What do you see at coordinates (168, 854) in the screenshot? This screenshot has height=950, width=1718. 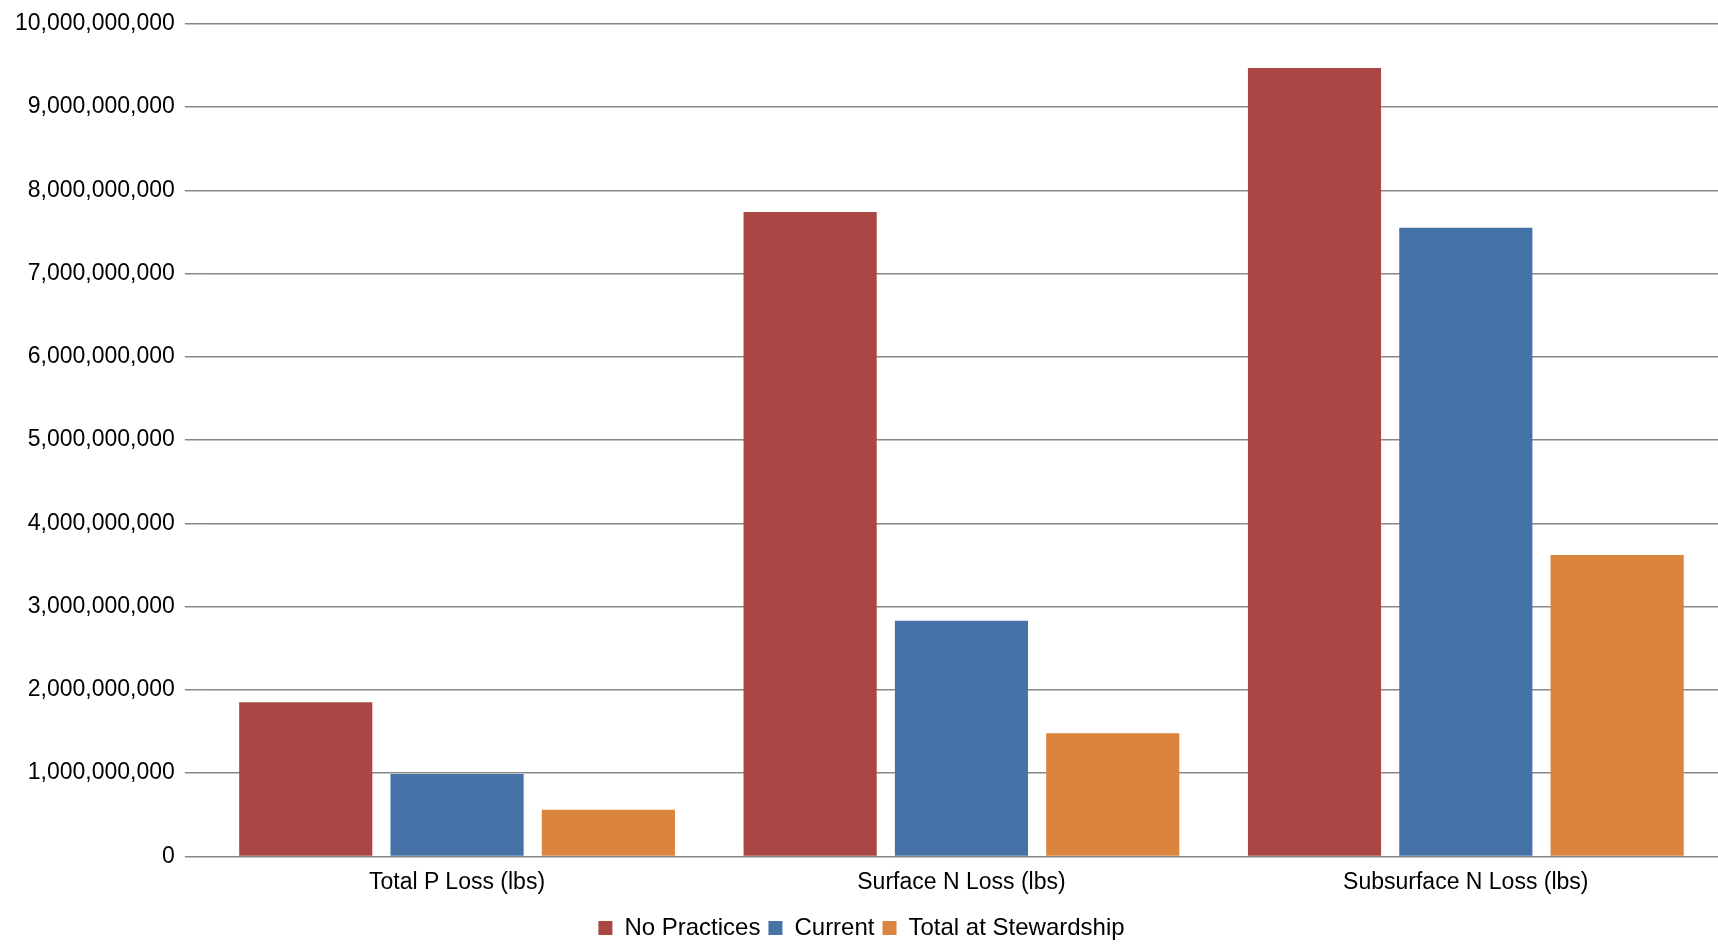 I see `y-tick-label: 0` at bounding box center [168, 854].